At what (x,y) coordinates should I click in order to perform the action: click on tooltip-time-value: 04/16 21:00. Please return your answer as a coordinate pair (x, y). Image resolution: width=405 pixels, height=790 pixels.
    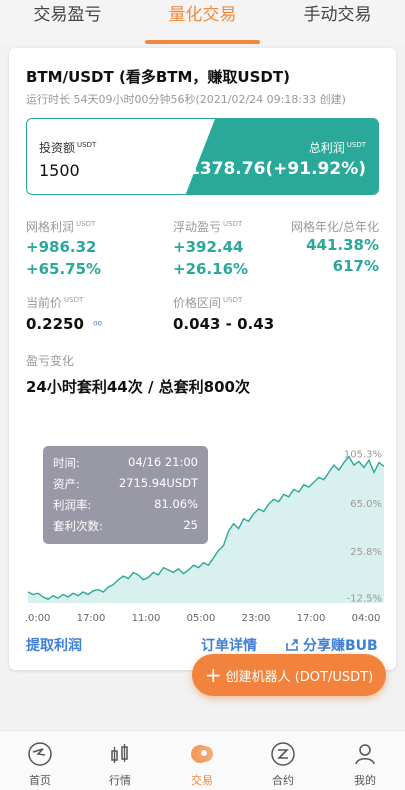
    Looking at the image, I should click on (163, 462).